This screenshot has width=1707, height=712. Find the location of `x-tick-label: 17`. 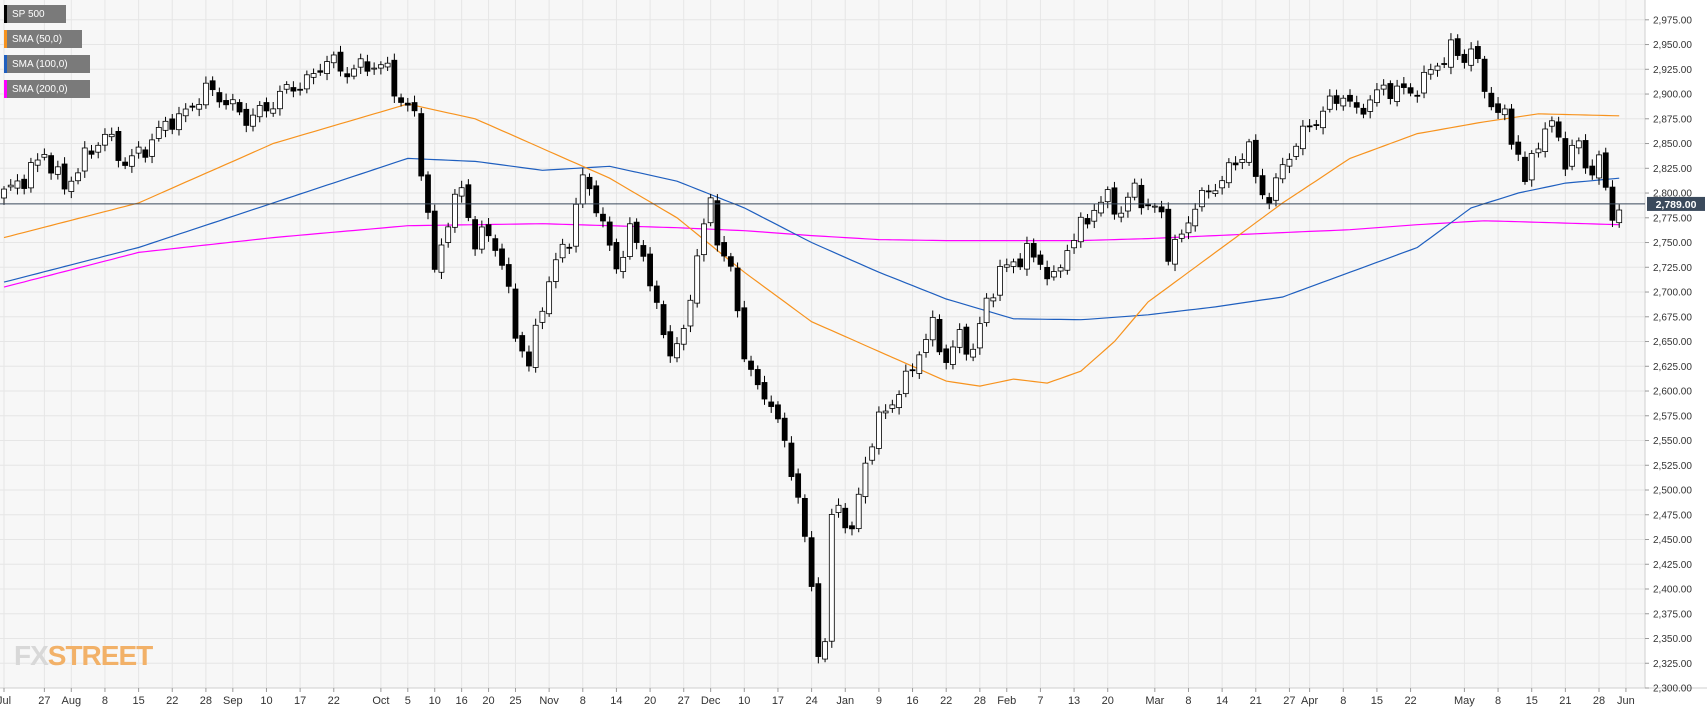

x-tick-label: 17 is located at coordinates (300, 701).